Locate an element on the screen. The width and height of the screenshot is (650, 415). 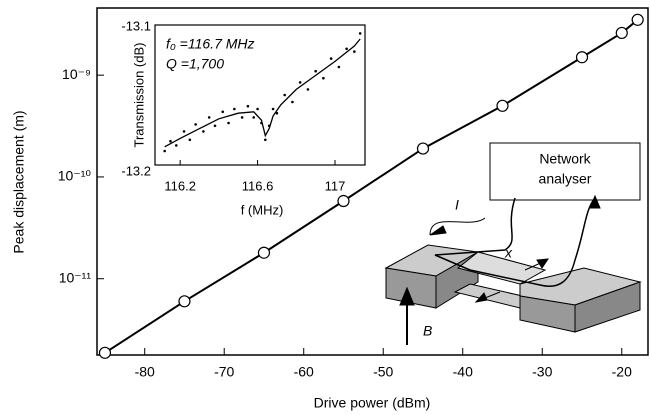
x-tick-label: -40 is located at coordinates (463, 372).